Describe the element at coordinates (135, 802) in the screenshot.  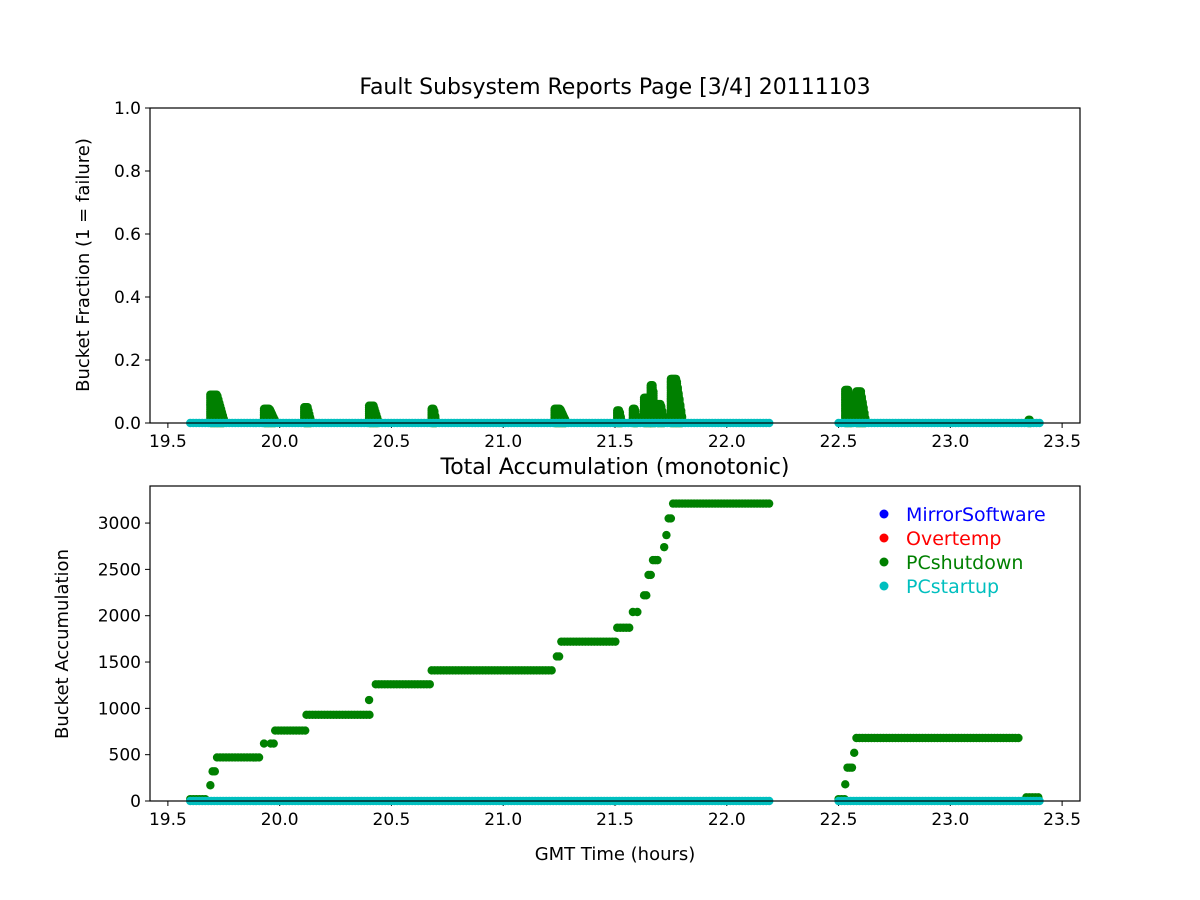
I see `y-tick-label: 0` at that location.